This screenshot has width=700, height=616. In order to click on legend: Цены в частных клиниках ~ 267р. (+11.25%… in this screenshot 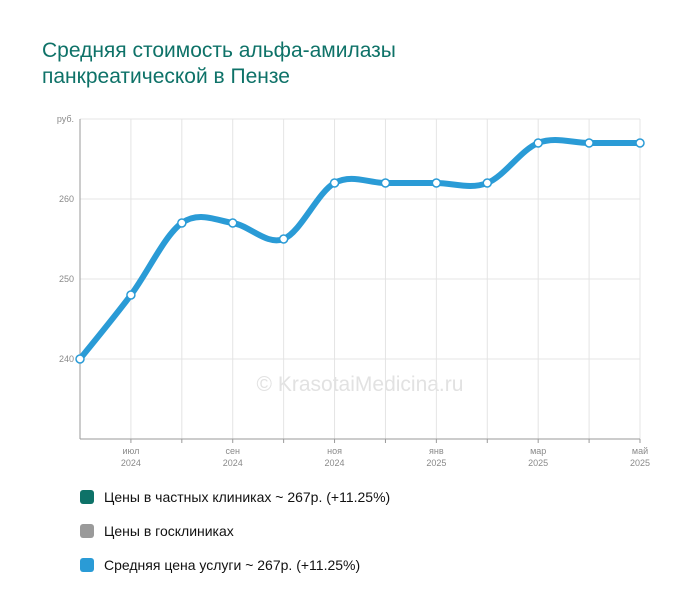, I will do `click(235, 539)`.